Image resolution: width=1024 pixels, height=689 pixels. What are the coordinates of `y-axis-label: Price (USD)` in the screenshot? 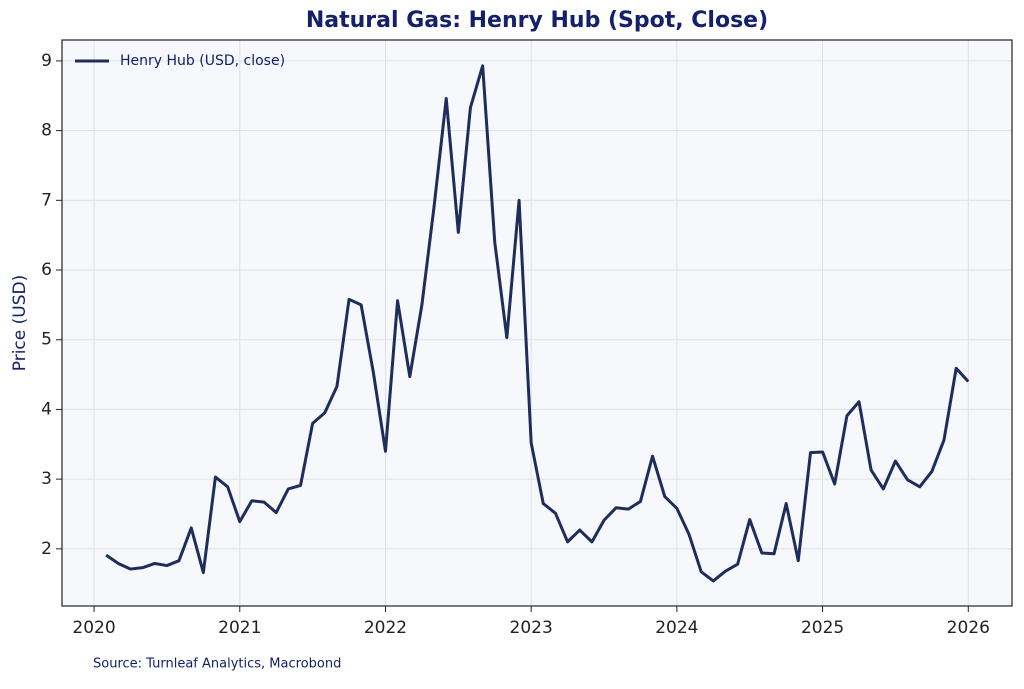 It's located at (20, 323).